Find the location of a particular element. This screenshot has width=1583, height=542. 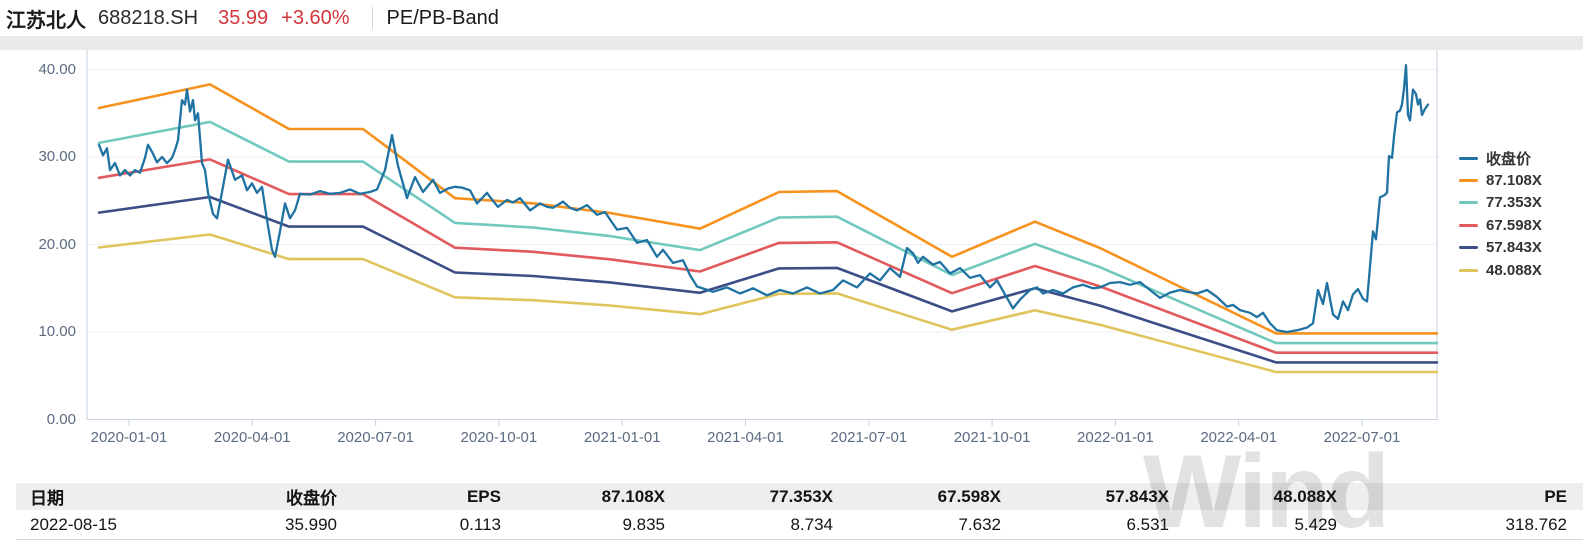

table-data-cell-0: 2022-08-15 is located at coordinates (73, 524).